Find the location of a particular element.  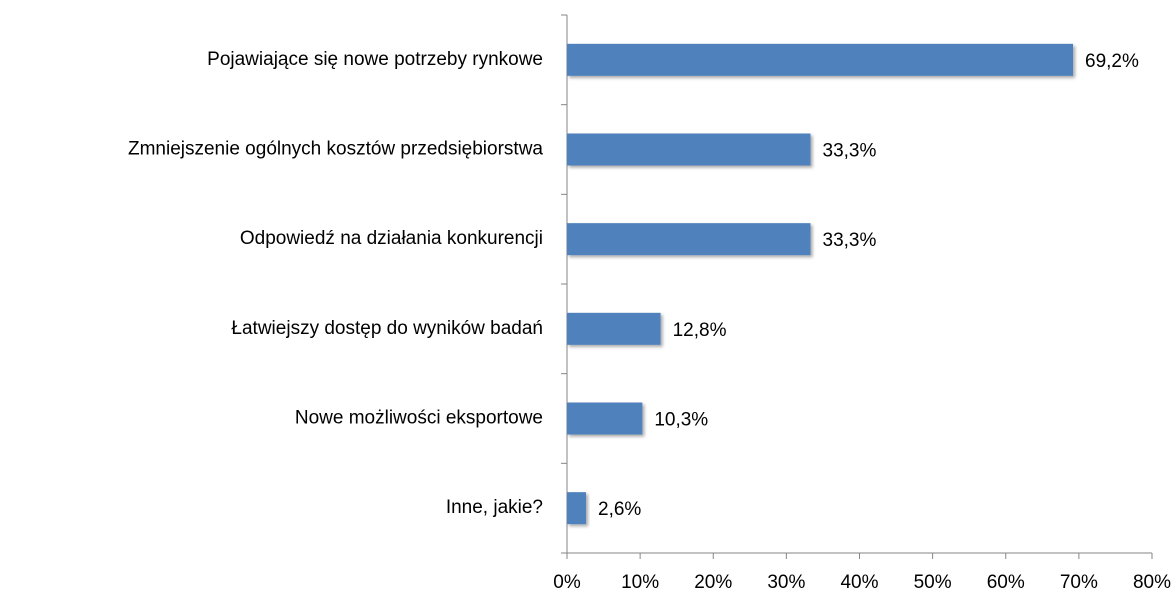

x-tick-label: 80% is located at coordinates (1152, 582).